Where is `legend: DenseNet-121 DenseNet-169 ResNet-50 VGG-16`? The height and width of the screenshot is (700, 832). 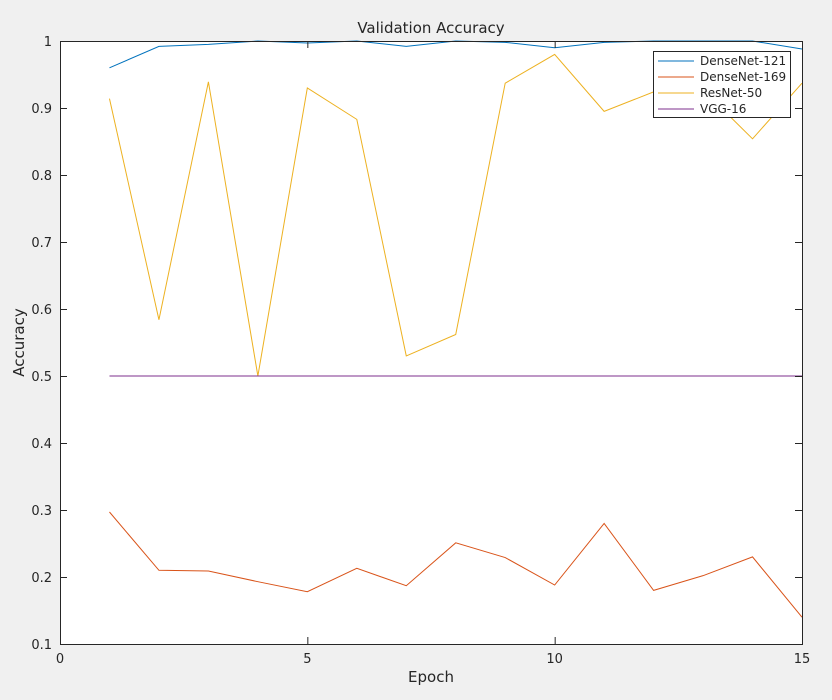
legend: DenseNet-121 DenseNet-169 ResNet-50 VGG-16 is located at coordinates (722, 84).